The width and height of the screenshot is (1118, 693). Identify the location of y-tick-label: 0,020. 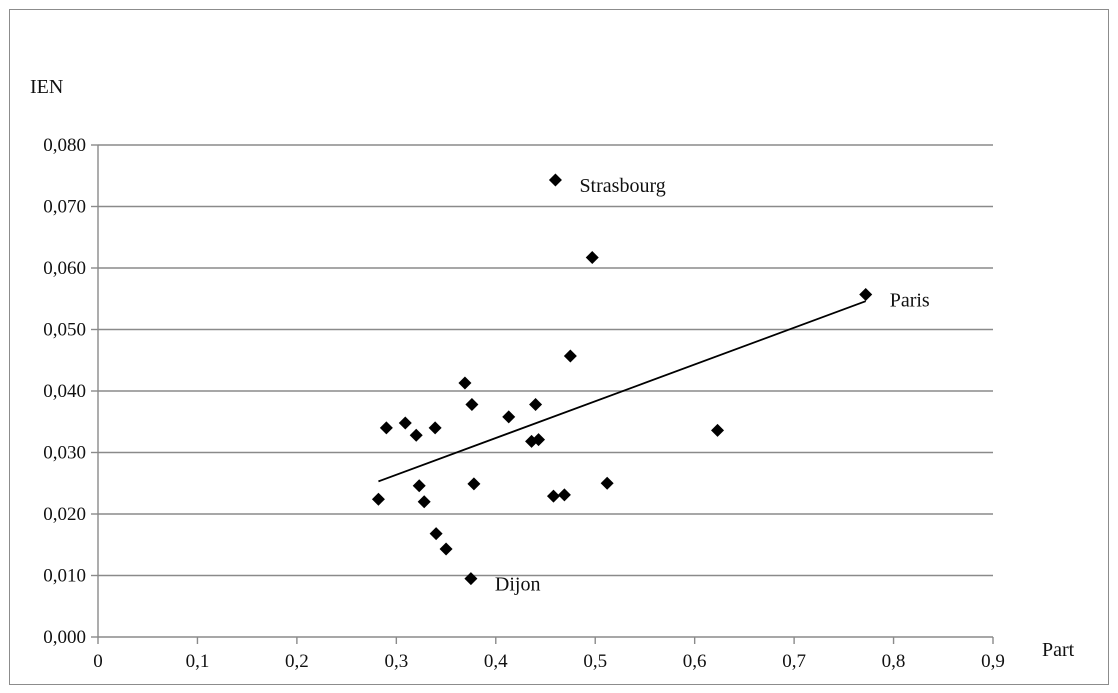
(64, 514).